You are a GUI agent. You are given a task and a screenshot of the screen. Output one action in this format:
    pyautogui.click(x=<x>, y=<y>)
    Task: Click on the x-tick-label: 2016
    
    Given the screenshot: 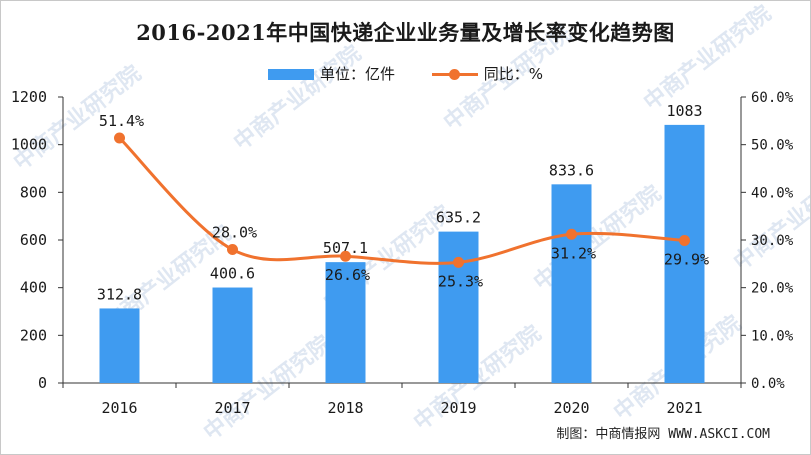 What is the action you would take?
    pyautogui.click(x=119, y=408)
    